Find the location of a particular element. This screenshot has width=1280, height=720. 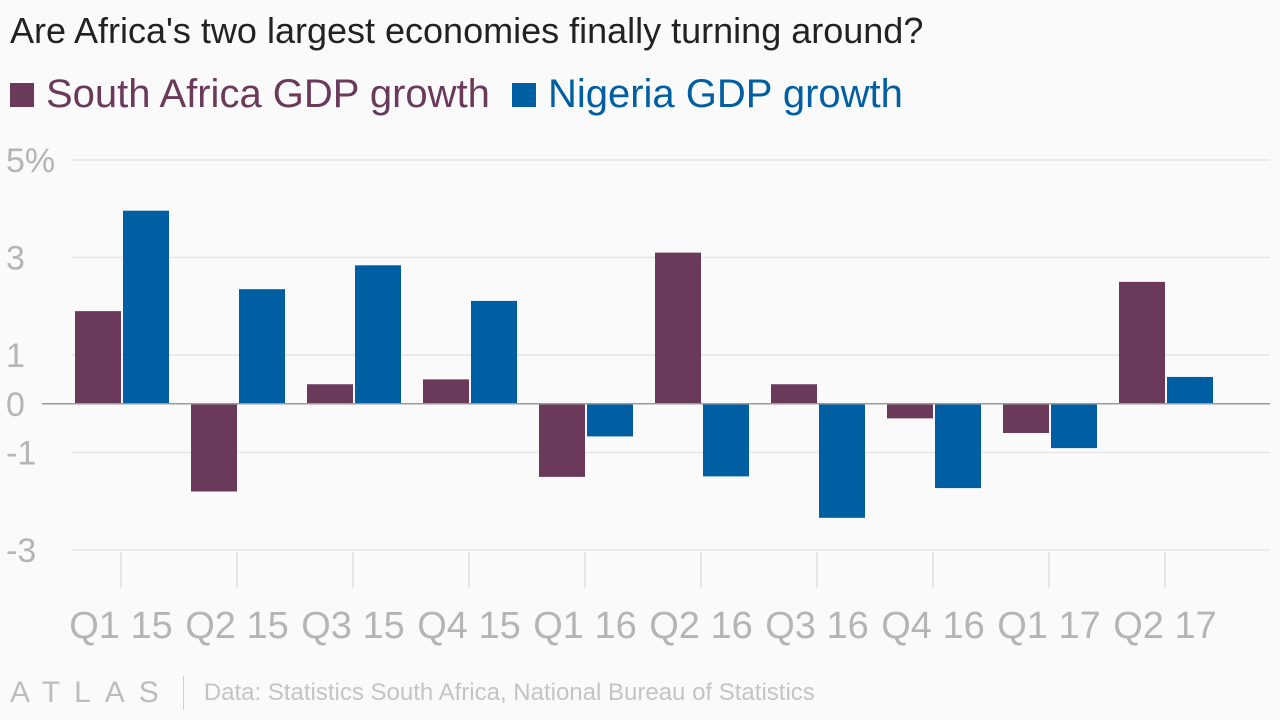

legend-swatch-nigeria is located at coordinates (523, 94).